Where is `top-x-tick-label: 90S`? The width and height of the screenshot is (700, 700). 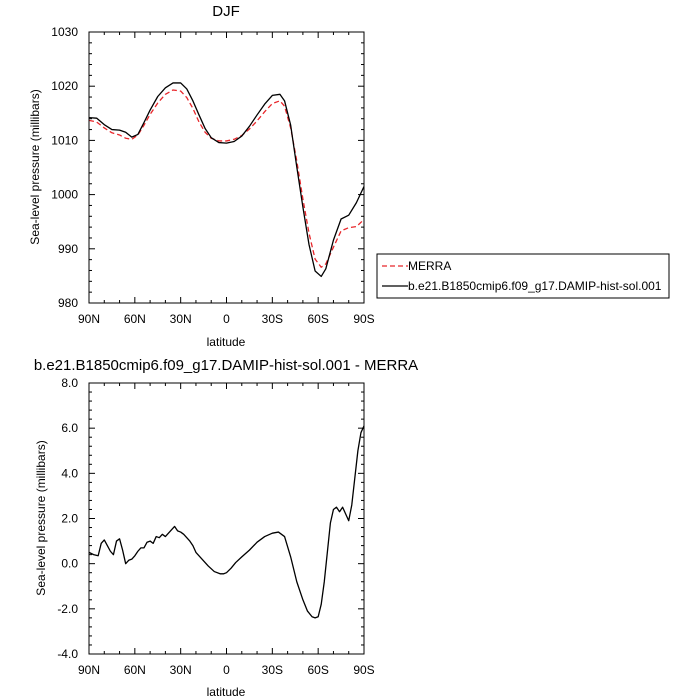
top-x-tick-label: 90S is located at coordinates (363, 319).